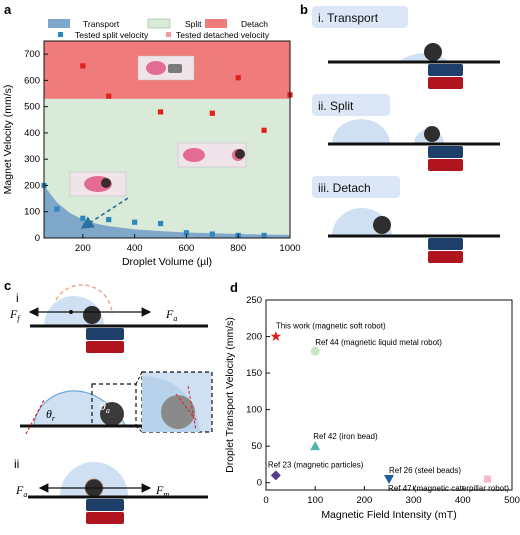  I want to click on label-receding-angle: θr, so click(51, 415).